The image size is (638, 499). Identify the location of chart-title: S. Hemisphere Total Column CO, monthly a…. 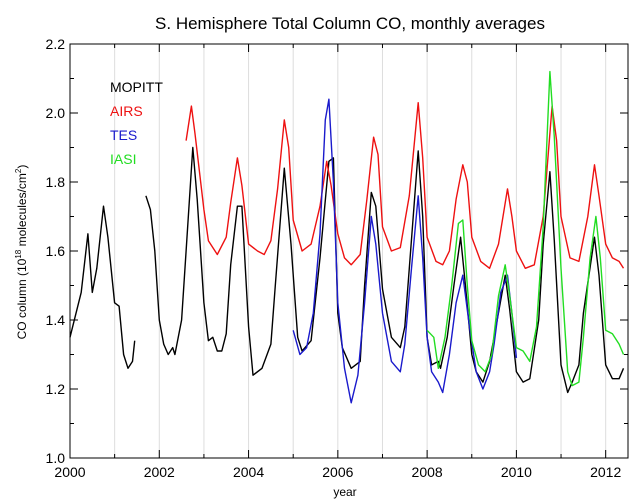
(350, 23).